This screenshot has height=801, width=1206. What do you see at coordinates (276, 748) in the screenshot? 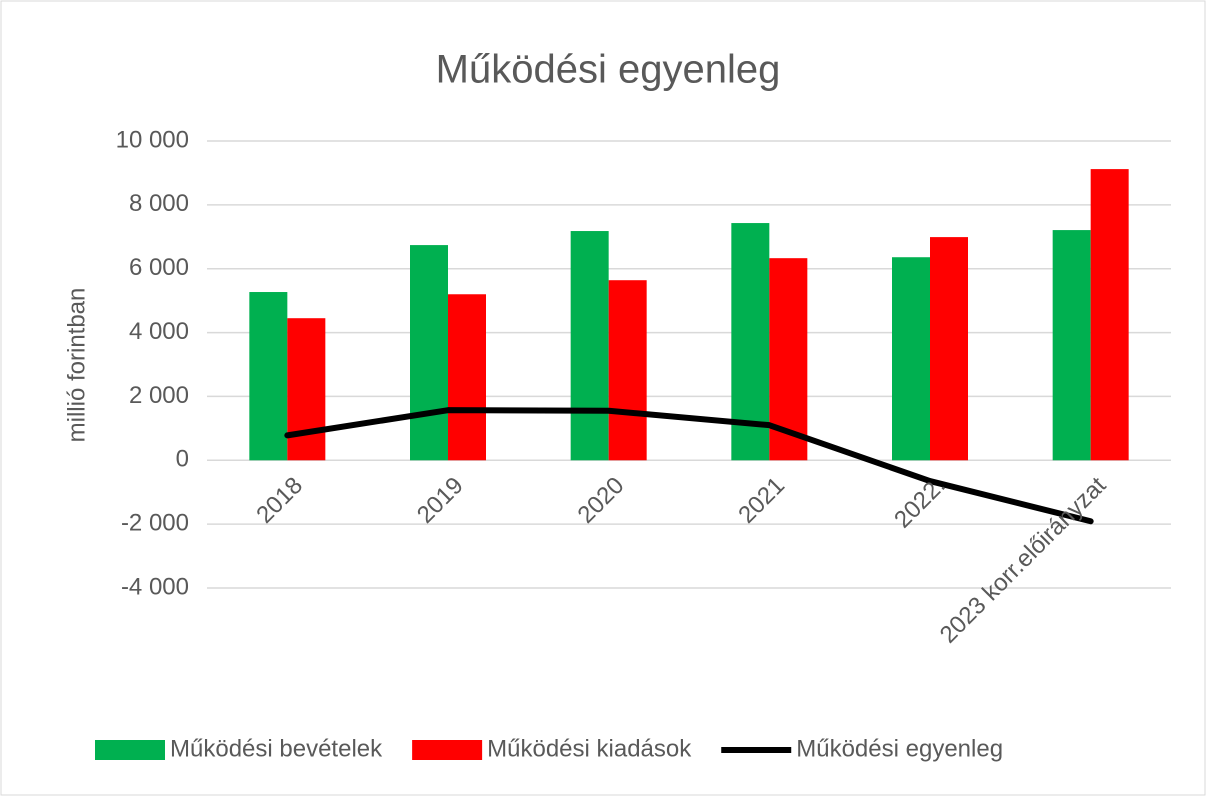
I see `legend-label: Működési bevételek` at bounding box center [276, 748].